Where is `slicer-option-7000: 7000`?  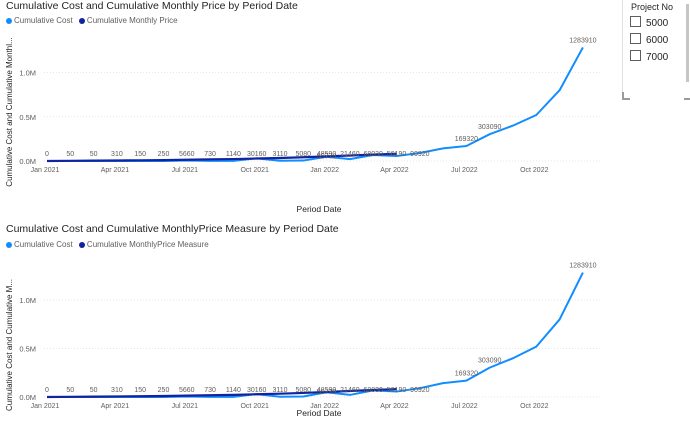
slicer-option-7000: 7000 is located at coordinates (649, 56).